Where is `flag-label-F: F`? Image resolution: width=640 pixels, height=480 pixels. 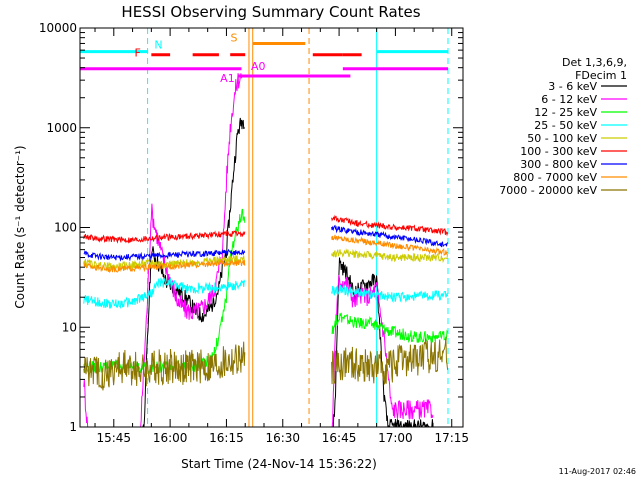
flag-label-F: F is located at coordinates (138, 53).